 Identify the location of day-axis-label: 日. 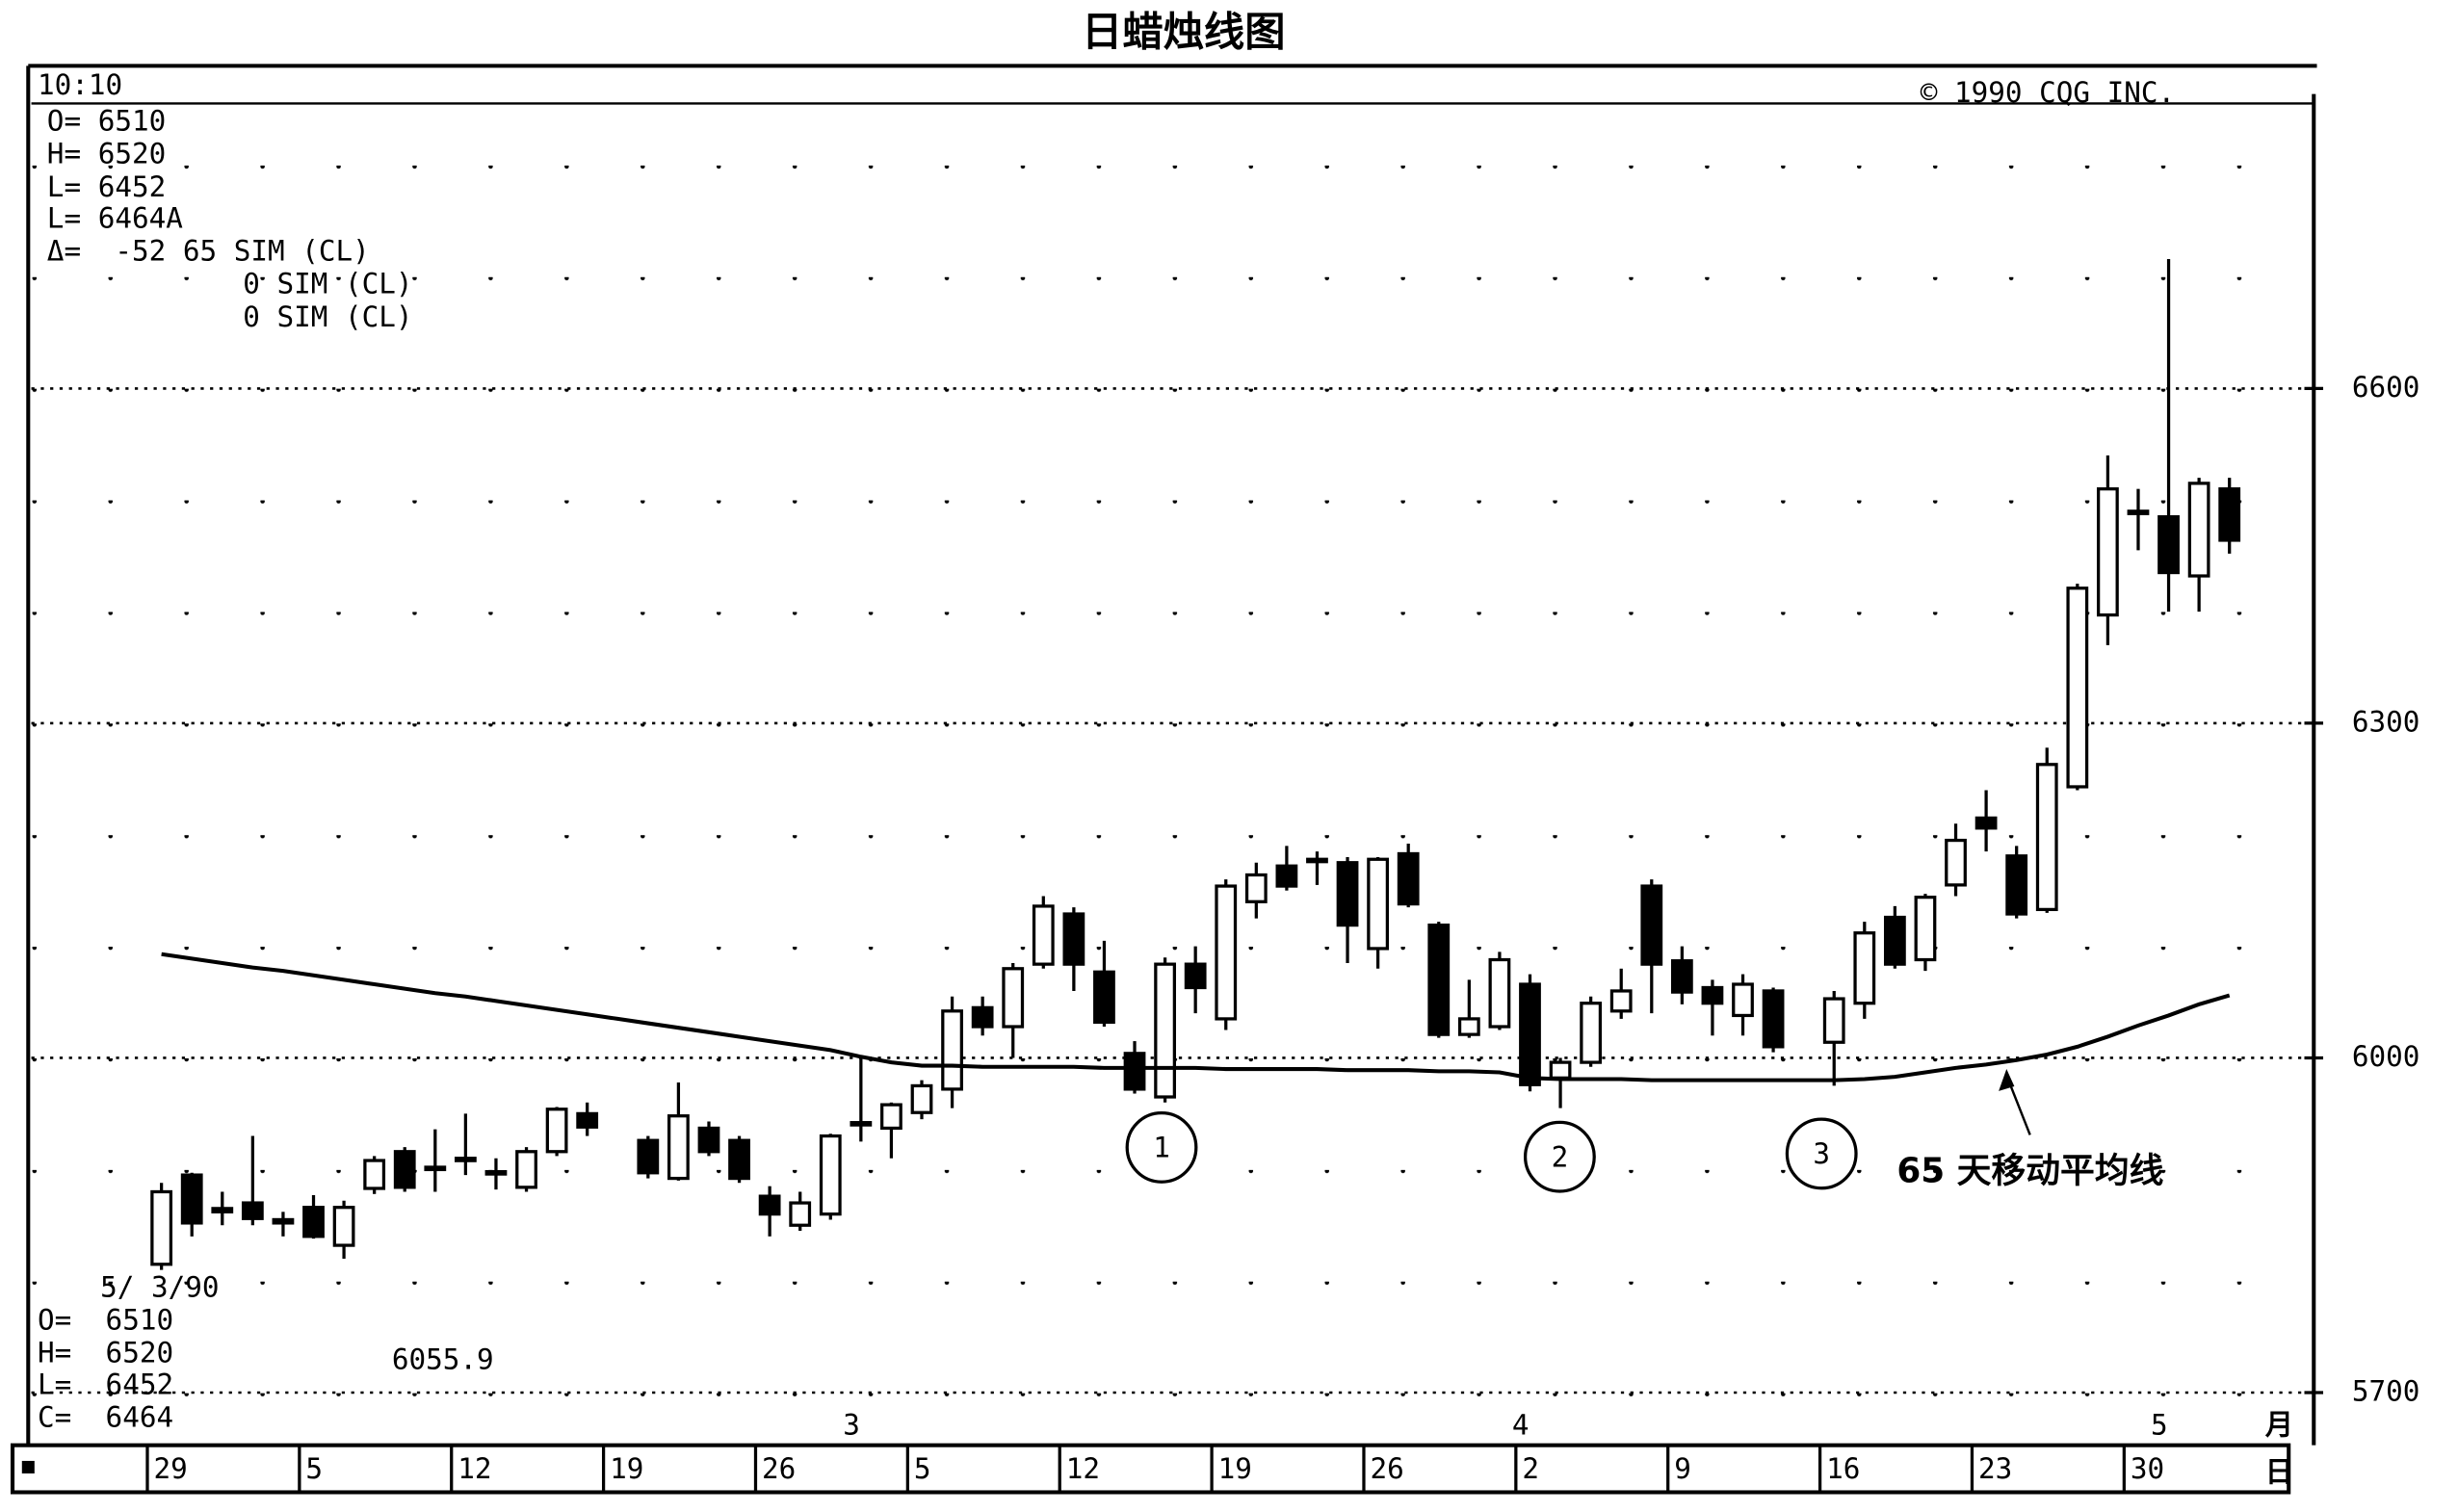
(2279, 1471).